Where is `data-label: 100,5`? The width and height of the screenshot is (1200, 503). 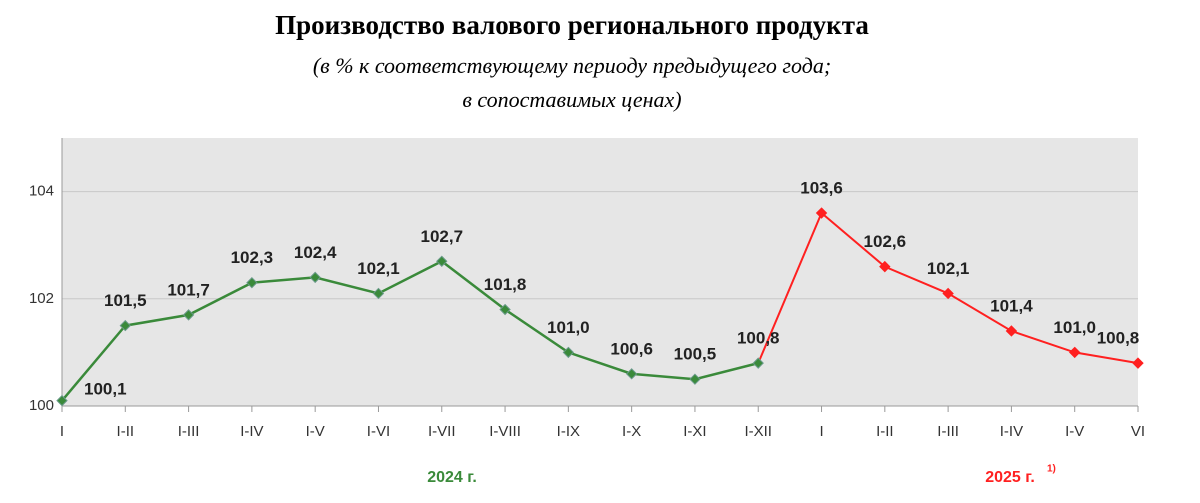 data-label: 100,5 is located at coordinates (695, 354).